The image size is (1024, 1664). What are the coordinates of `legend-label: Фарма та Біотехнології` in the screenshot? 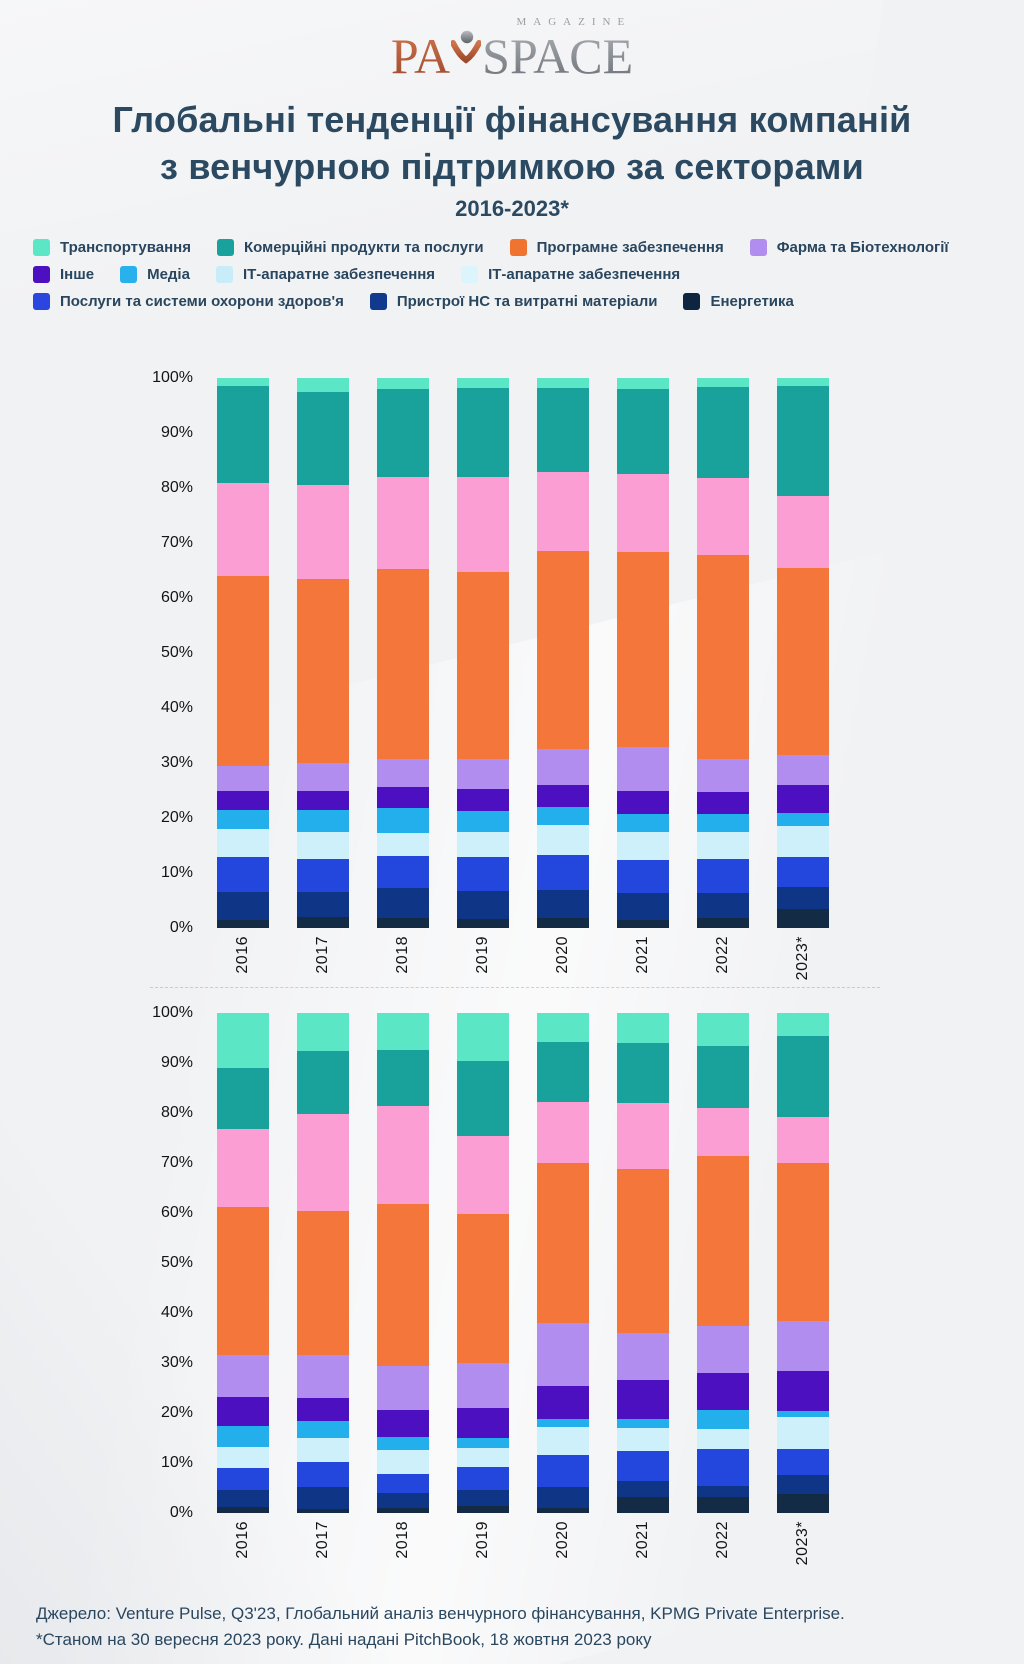 It's located at (862, 247).